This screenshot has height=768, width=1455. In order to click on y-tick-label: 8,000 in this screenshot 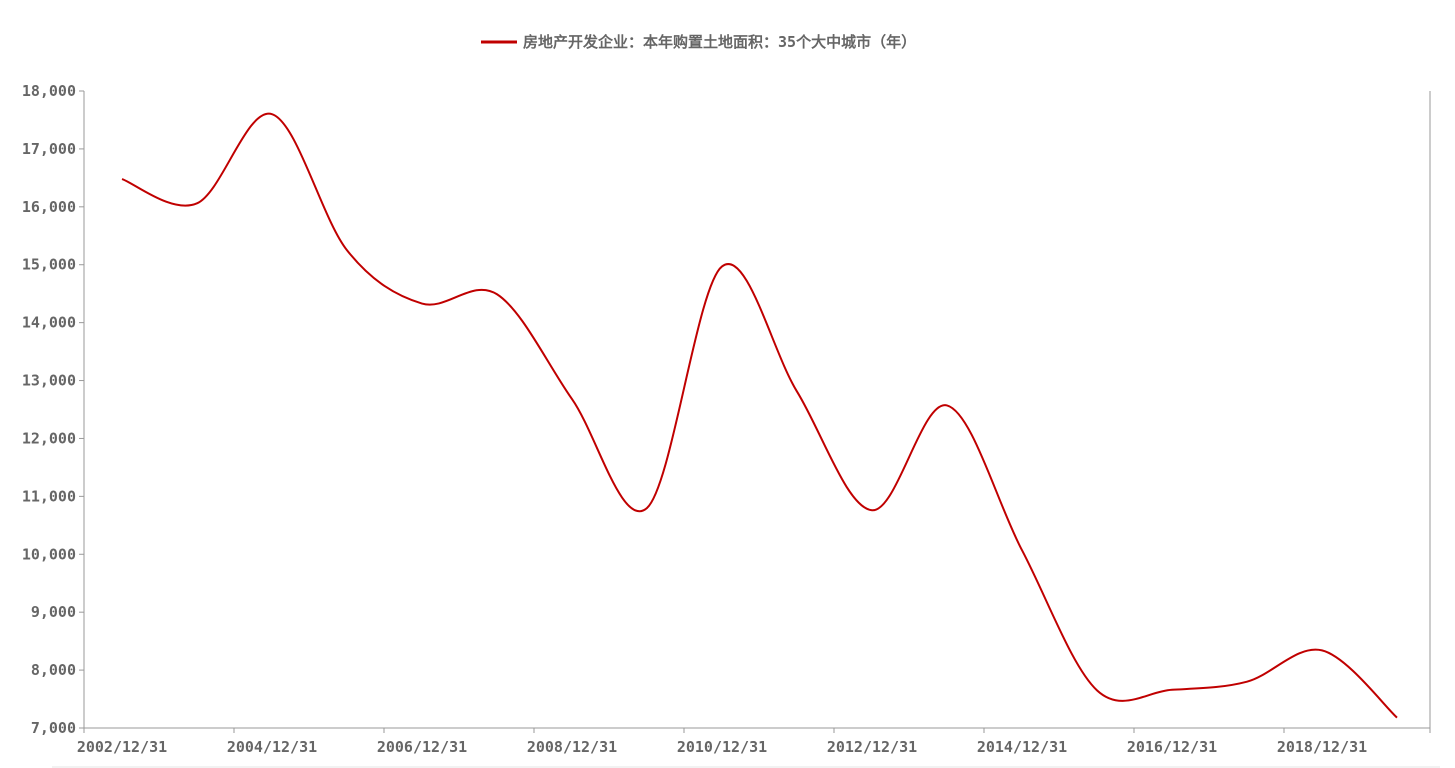, I will do `click(53, 670)`.